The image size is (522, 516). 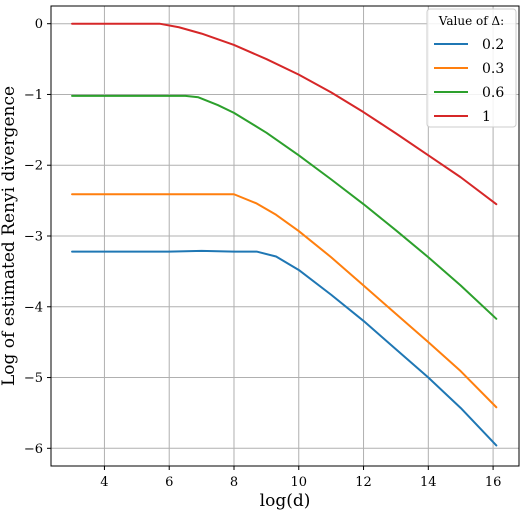 I want to click on x-tick-label: 12, so click(x=363, y=482).